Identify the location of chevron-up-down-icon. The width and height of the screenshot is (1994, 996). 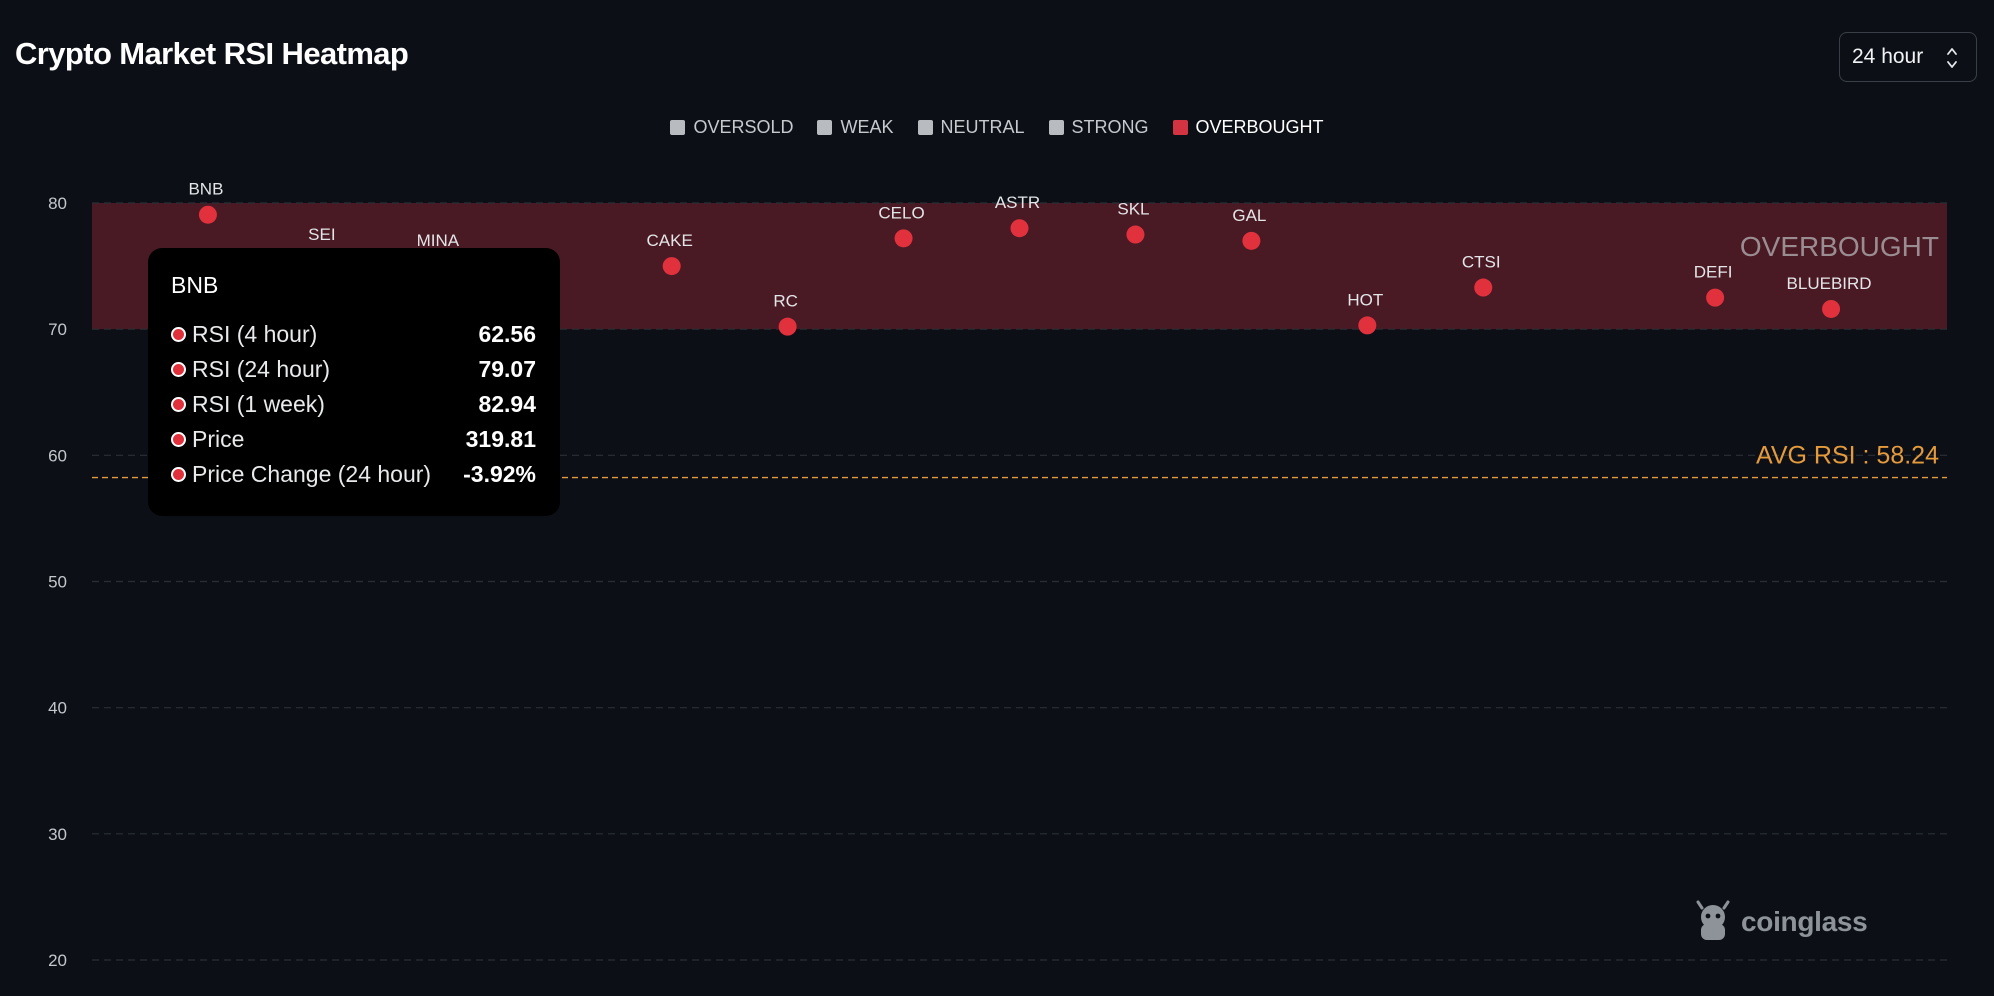
(1952, 58).